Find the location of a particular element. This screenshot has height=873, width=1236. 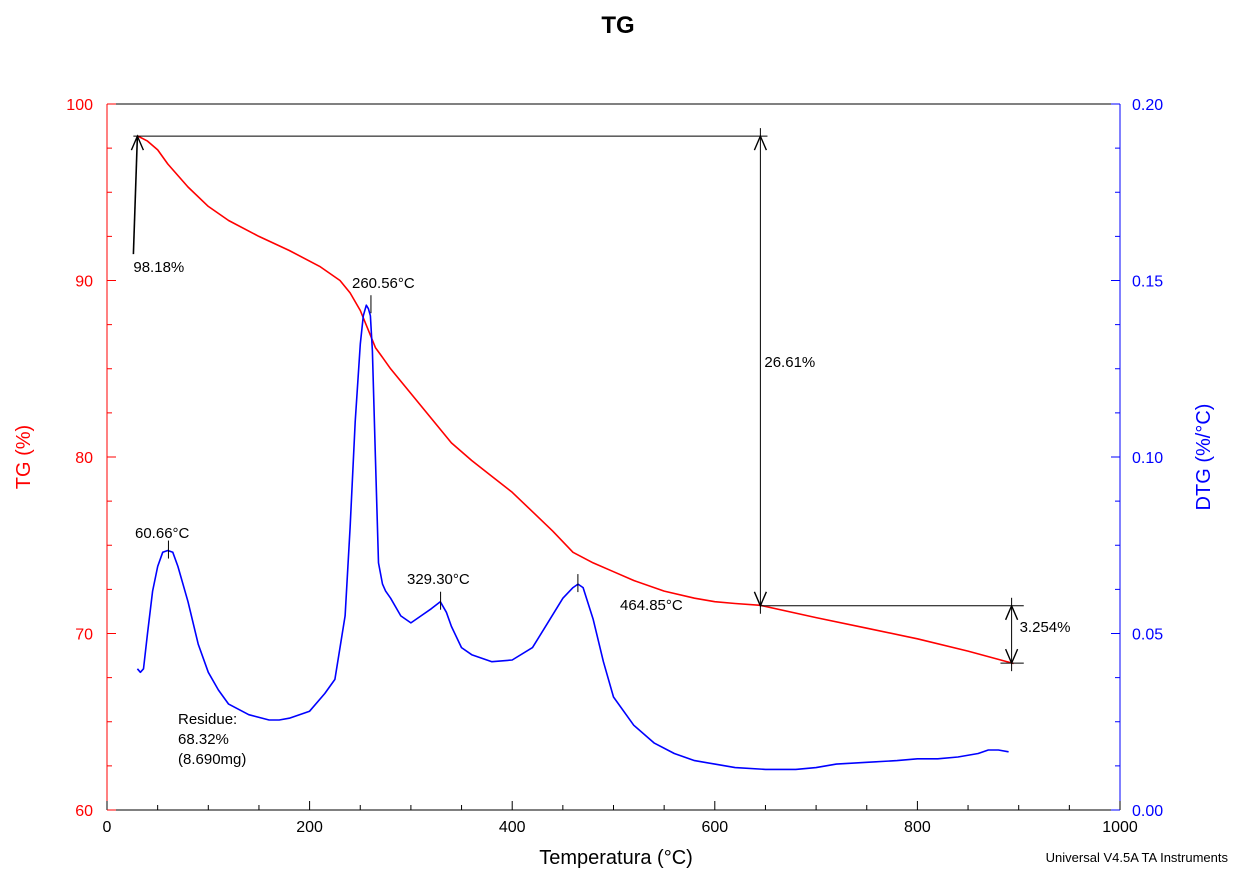

y-tick-label-left: 100 is located at coordinates (79, 105).